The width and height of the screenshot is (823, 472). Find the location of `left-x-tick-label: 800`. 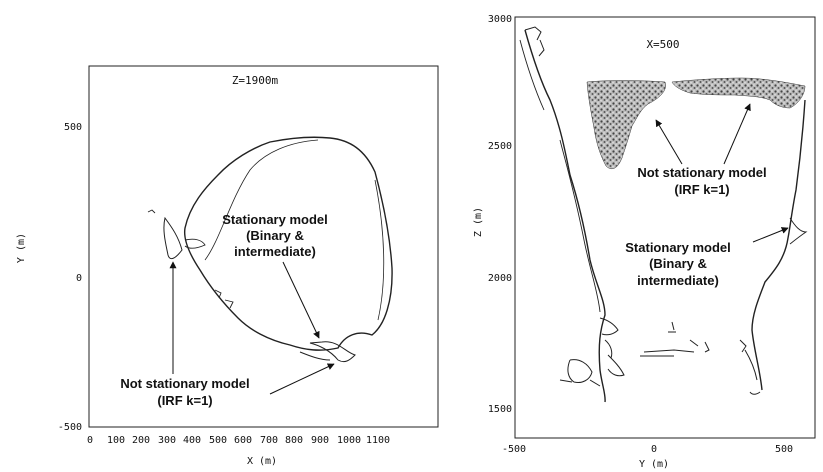

left-x-tick-label: 800 is located at coordinates (294, 440).